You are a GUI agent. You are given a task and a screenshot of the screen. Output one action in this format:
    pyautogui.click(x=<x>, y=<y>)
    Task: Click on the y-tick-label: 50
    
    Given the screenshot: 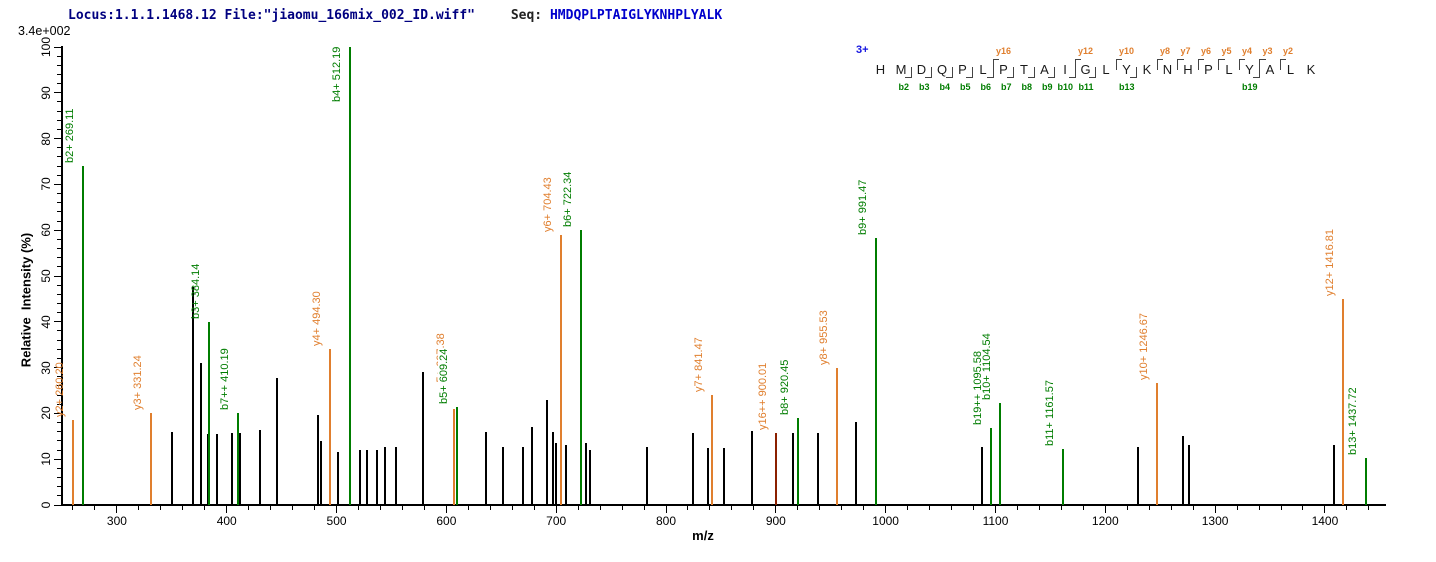 What is the action you would take?
    pyautogui.click(x=46, y=276)
    